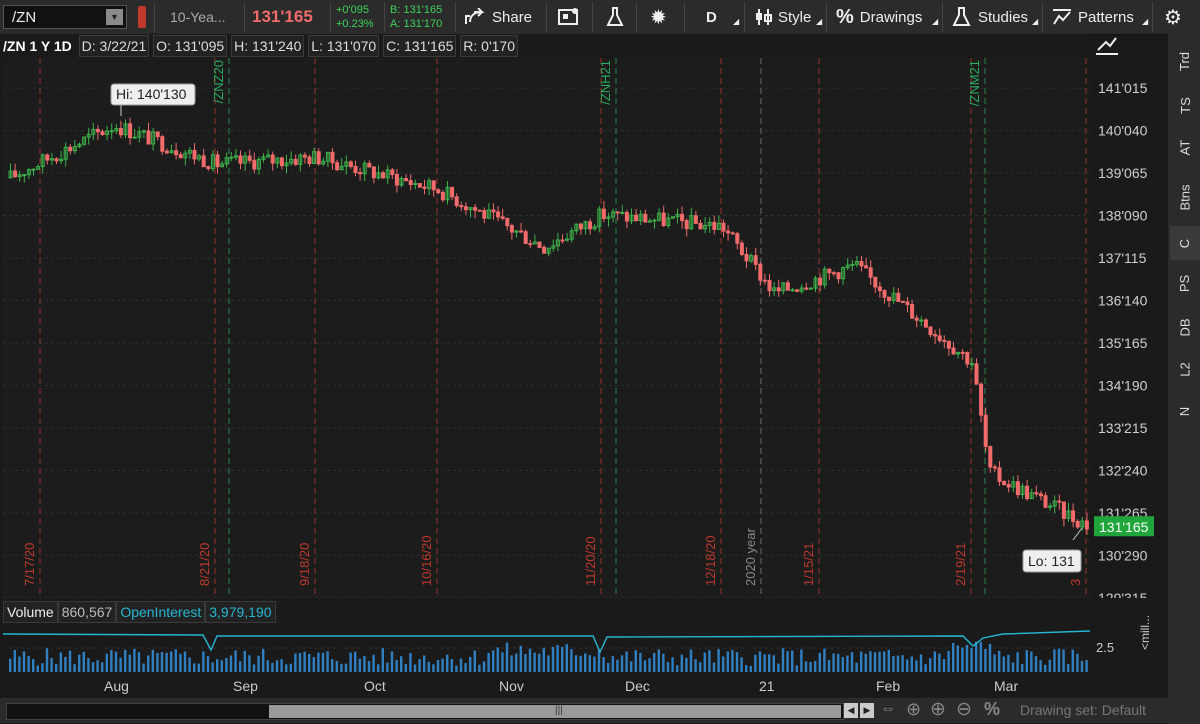 This screenshot has height=724, width=1200. What do you see at coordinates (1185, 327) in the screenshot?
I see `side-tab-db: DB` at bounding box center [1185, 327].